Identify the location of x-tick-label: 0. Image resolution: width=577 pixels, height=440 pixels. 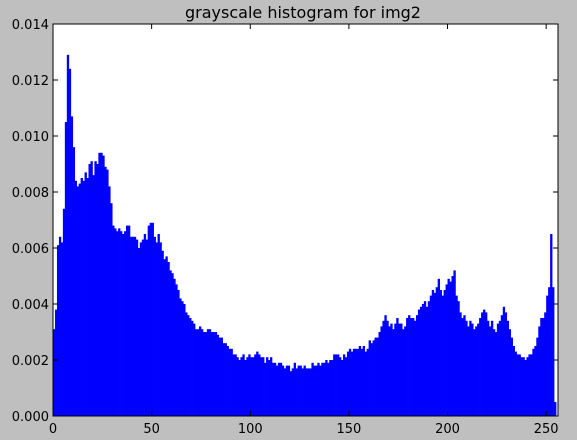
(53, 429).